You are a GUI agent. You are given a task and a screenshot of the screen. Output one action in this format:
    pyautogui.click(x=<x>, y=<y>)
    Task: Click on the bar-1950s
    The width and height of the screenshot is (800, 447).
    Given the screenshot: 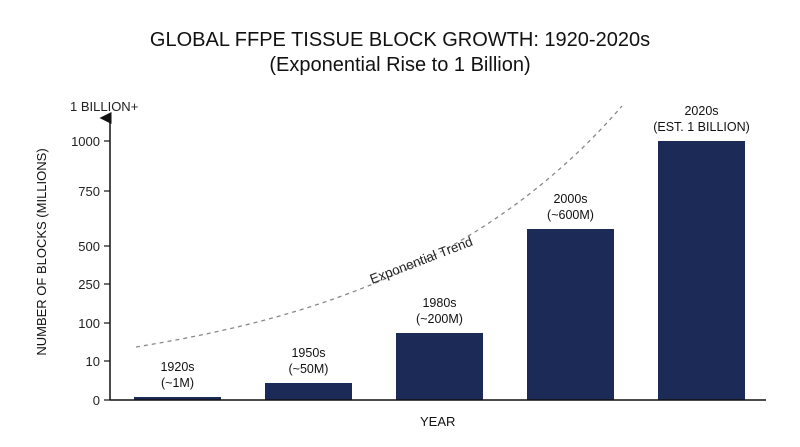 What is the action you would take?
    pyautogui.click(x=308, y=391)
    